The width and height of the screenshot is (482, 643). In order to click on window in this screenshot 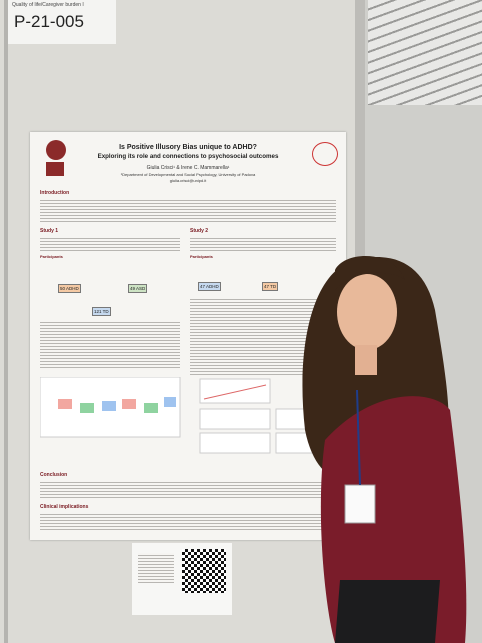, I will do `click(425, 52)`.